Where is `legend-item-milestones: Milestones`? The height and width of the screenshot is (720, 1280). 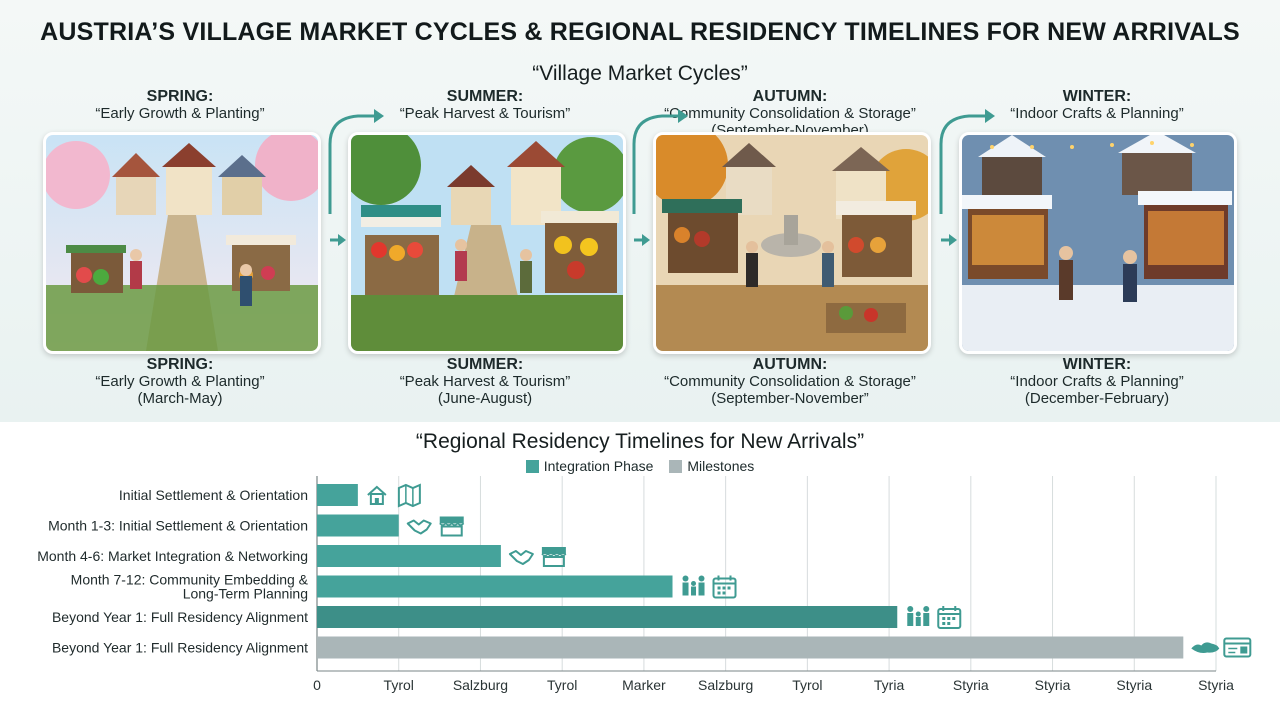 legend-item-milestones: Milestones is located at coordinates (711, 466).